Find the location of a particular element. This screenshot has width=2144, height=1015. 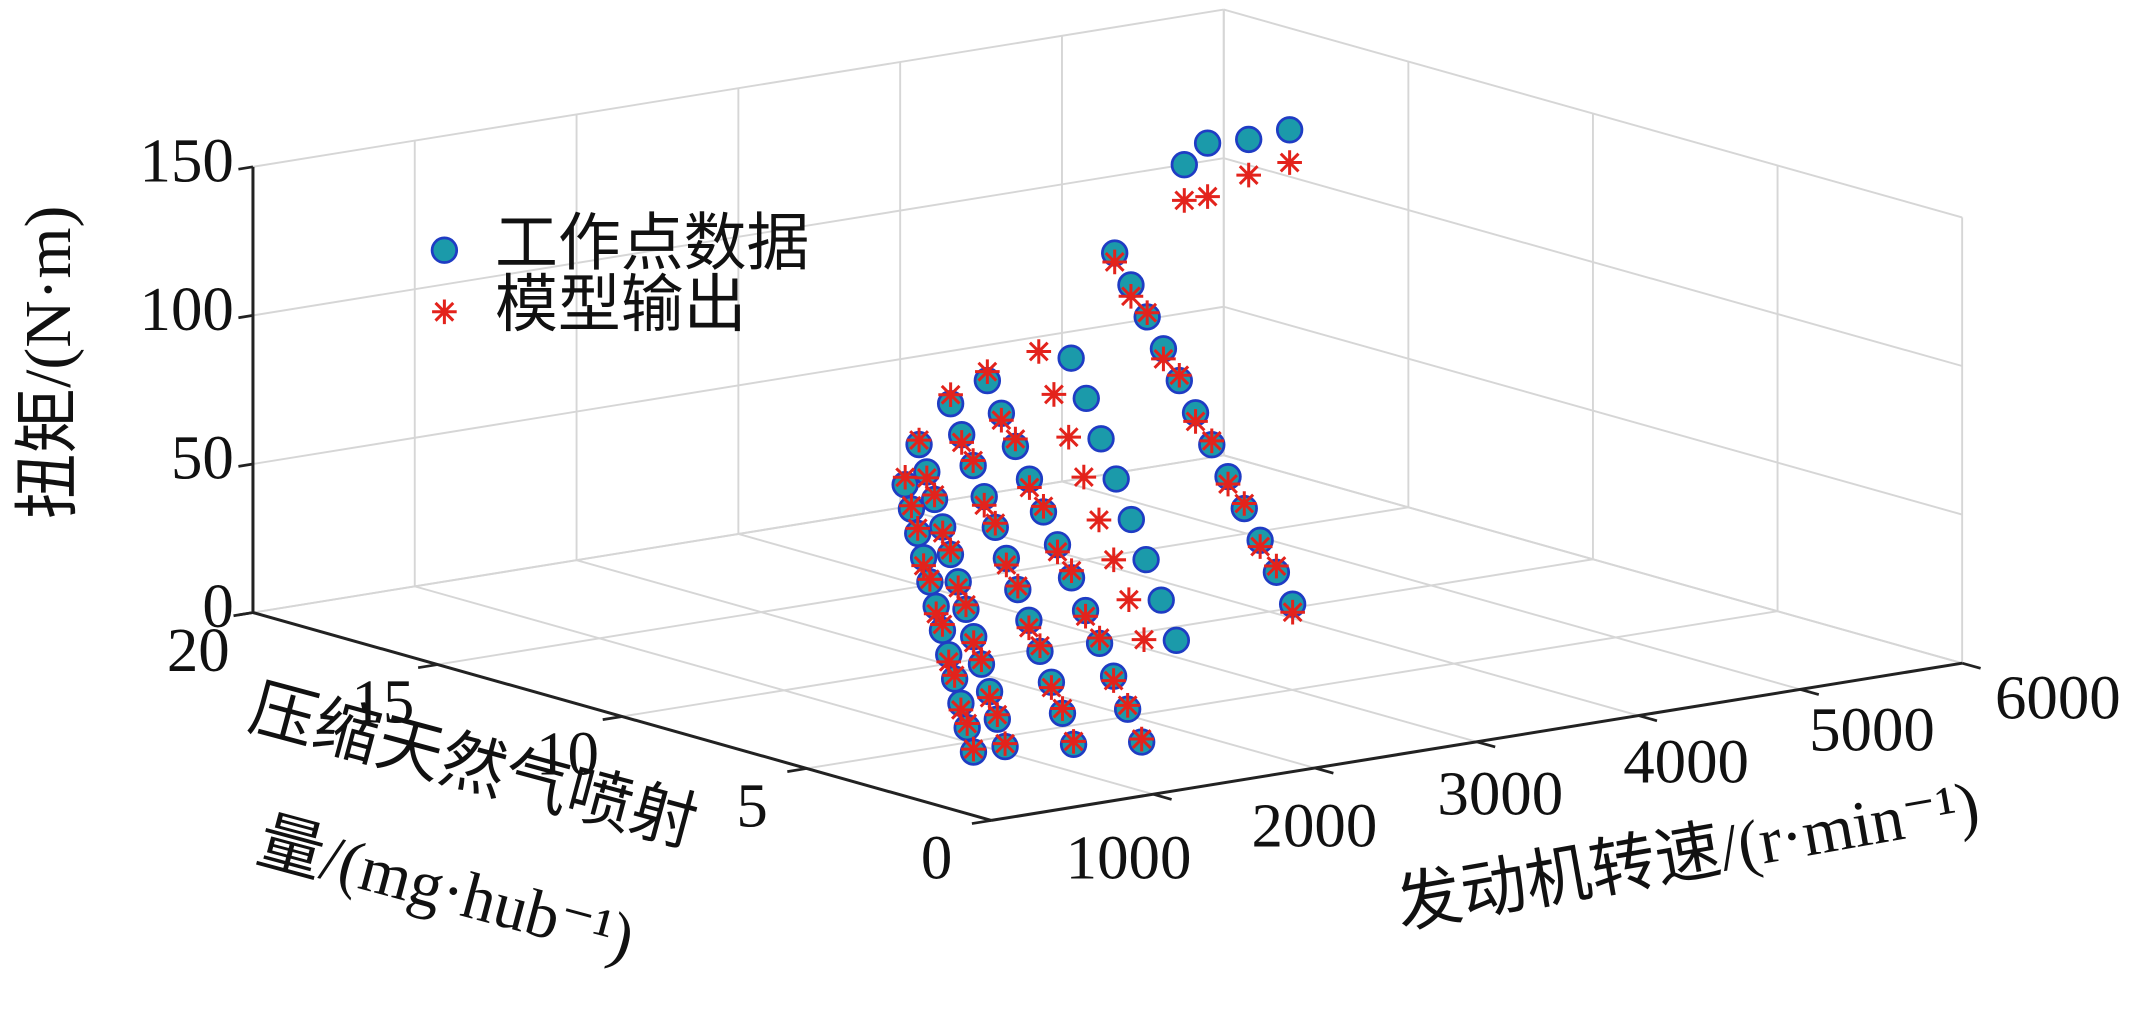

x-tick-label: 6000 is located at coordinates (2058, 698).